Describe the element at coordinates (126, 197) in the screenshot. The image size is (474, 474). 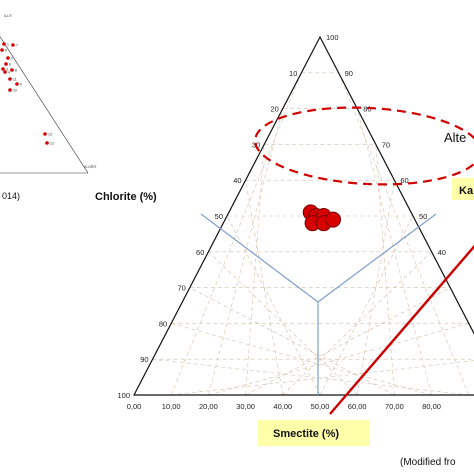
I see `chlorite-axis-label: Chlorite (%)` at that location.